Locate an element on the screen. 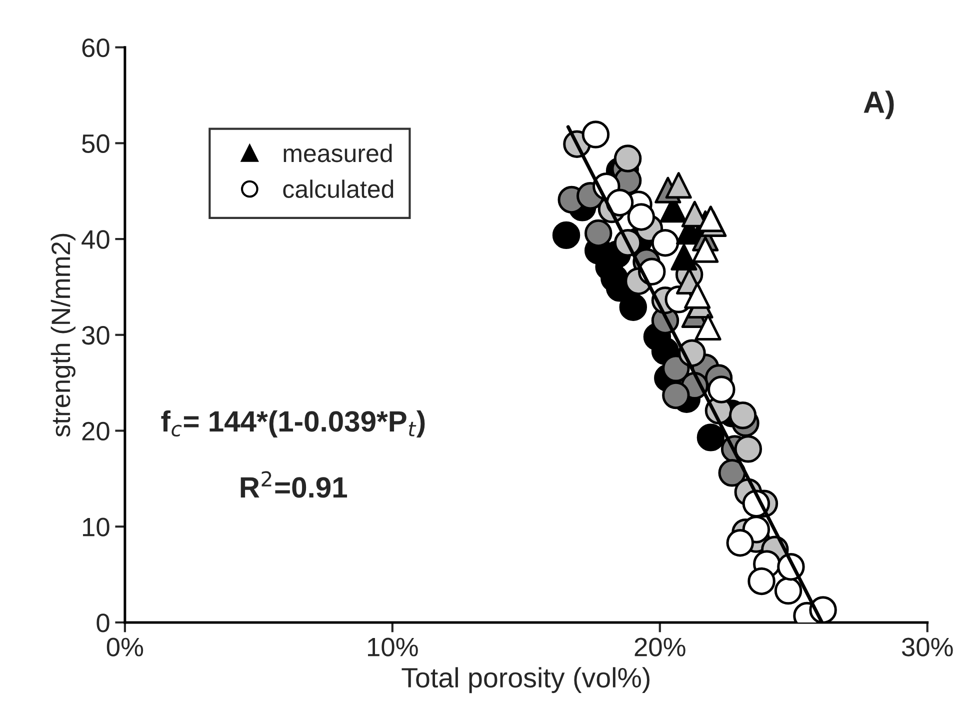 The image size is (961, 728). annotation: f$_{c}$= 144*(1-0.039*P$_{t}$) is located at coordinates (293, 424).